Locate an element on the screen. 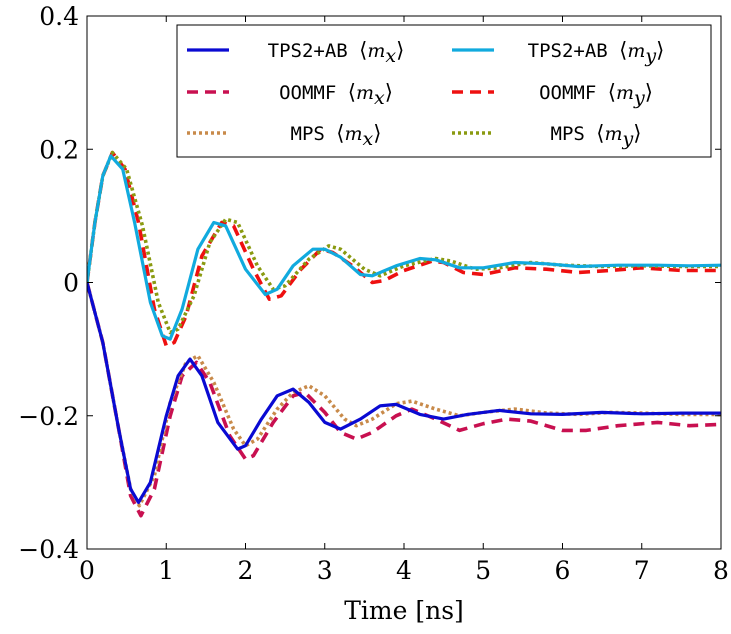 The height and width of the screenshot is (634, 731). x-tick-label: 7 is located at coordinates (642, 570).